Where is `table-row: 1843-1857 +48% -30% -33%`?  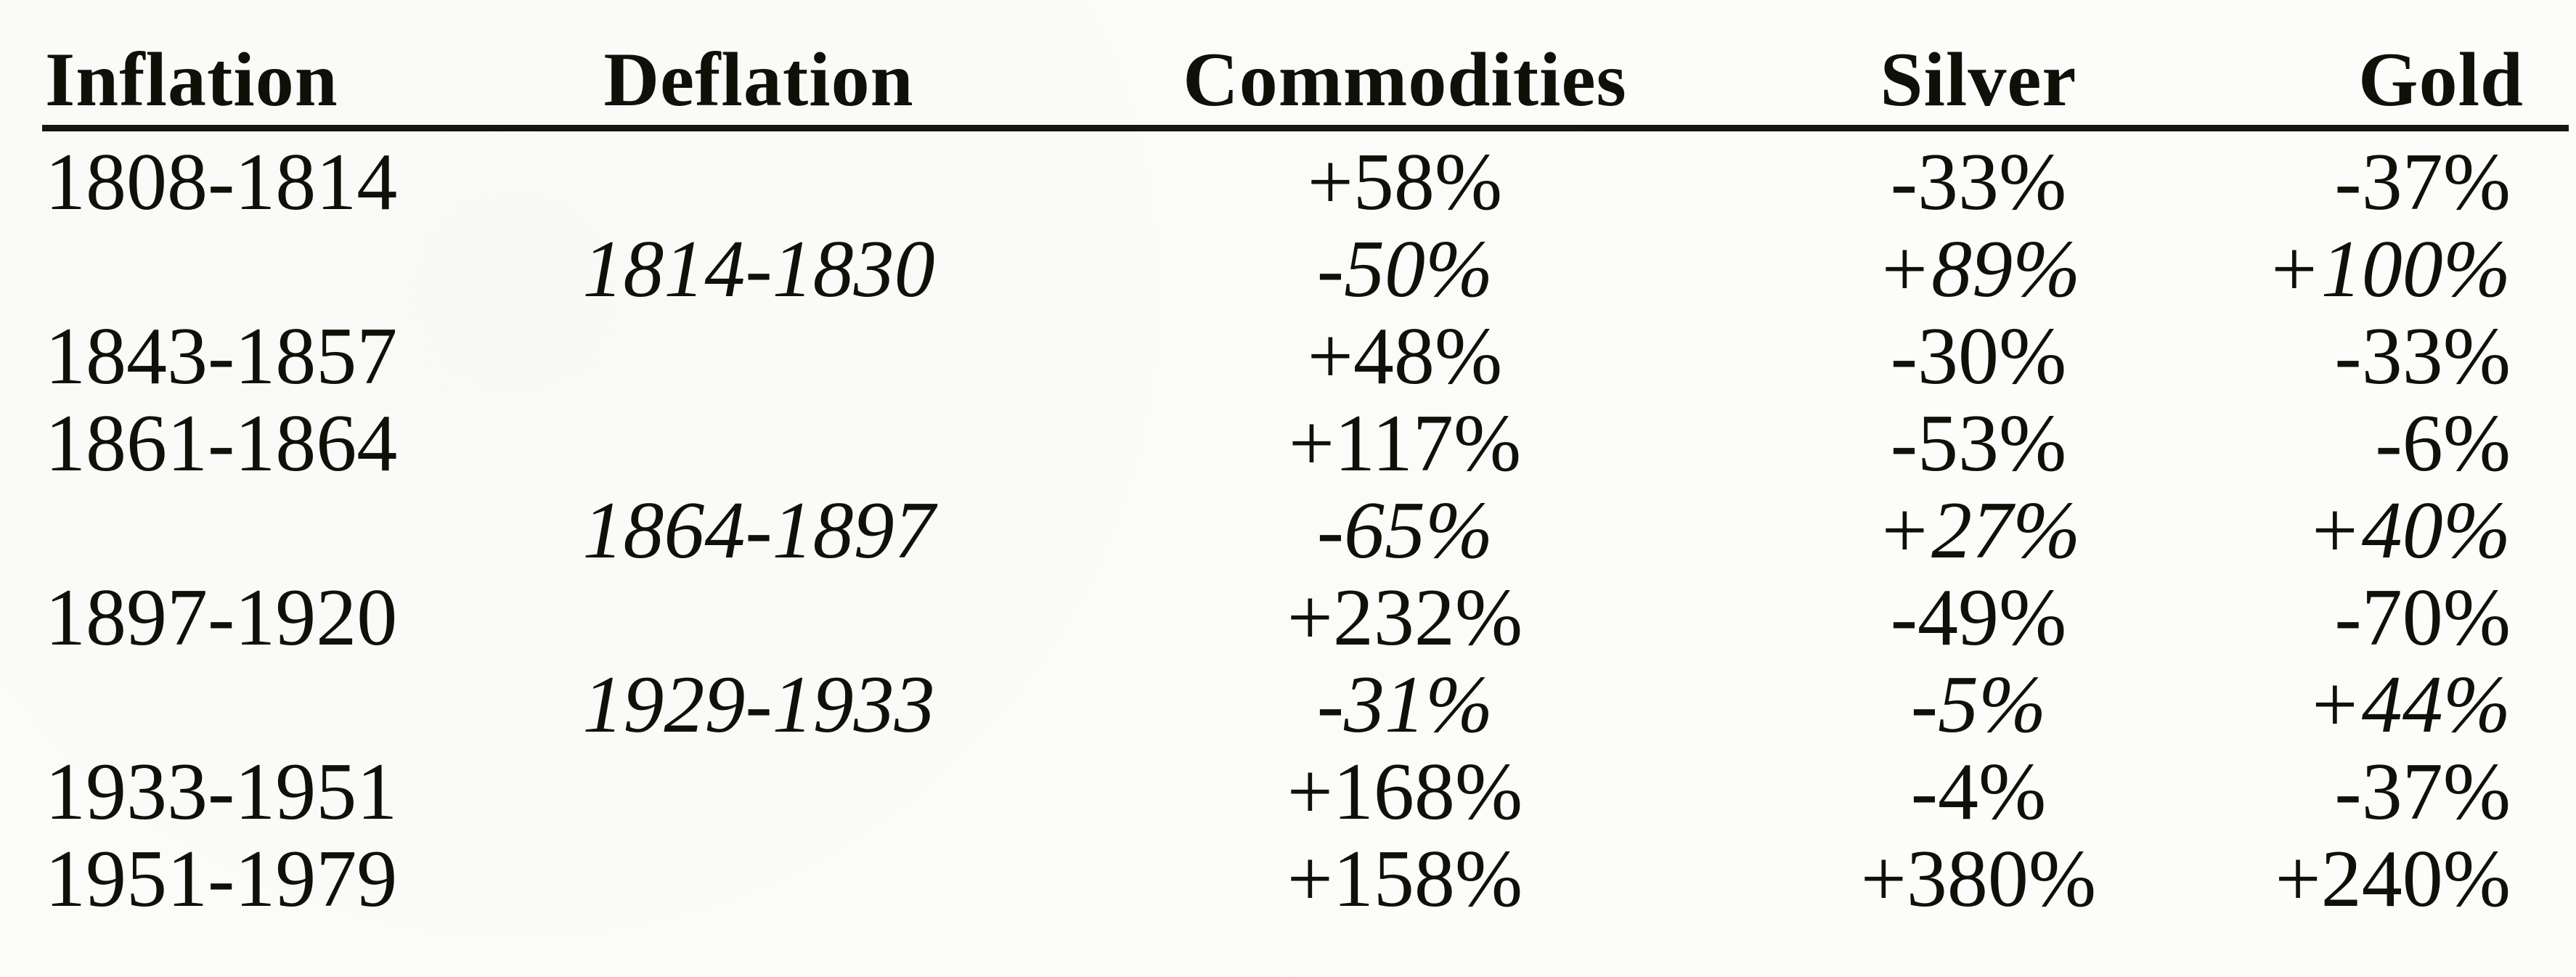 table-row: 1843-1857 +48% -30% -33% is located at coordinates (1288, 356).